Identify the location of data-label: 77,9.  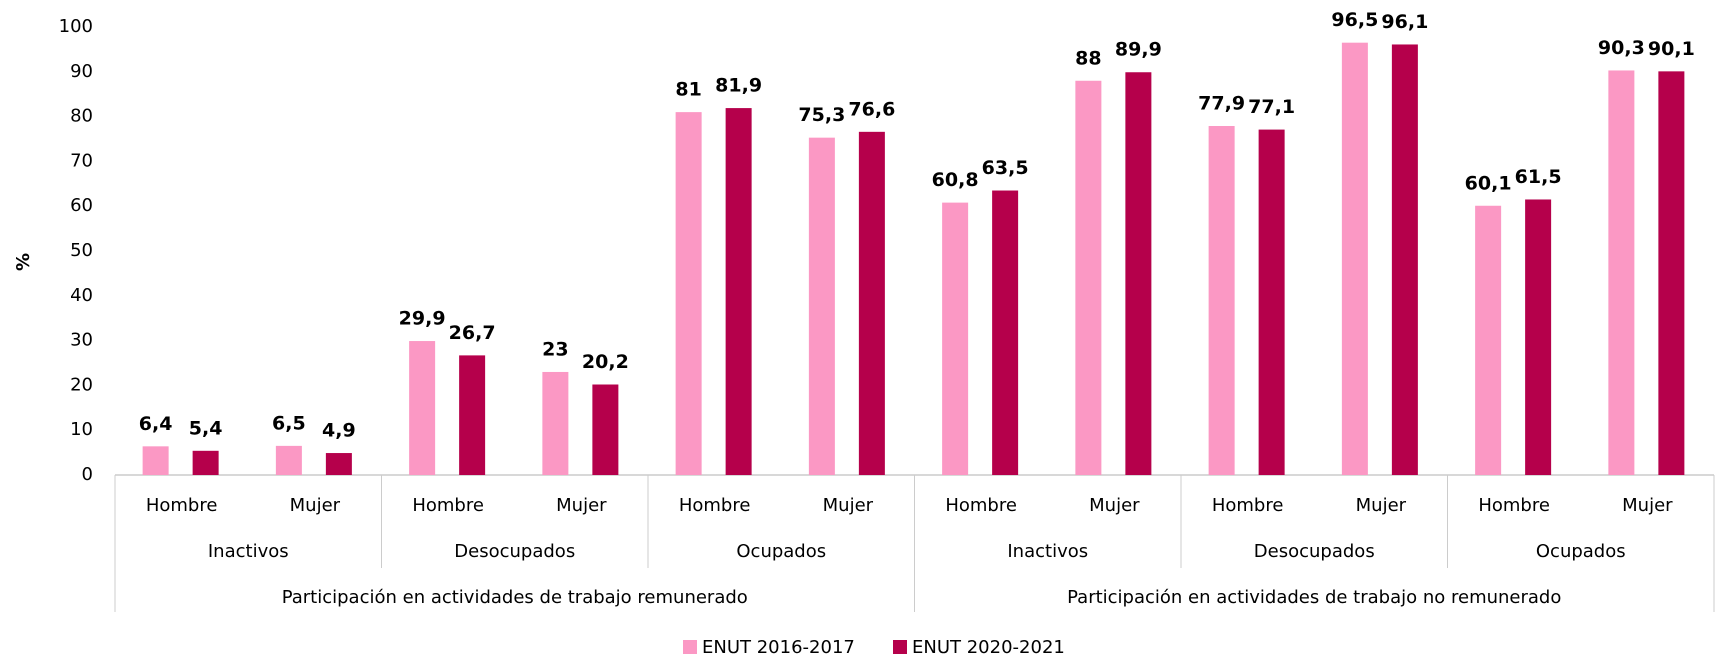
(1221, 104).